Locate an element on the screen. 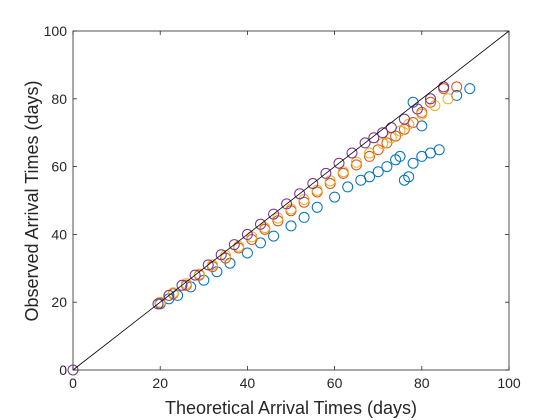 The width and height of the screenshot is (560, 420). y-tick-label: 20 is located at coordinates (59, 302).